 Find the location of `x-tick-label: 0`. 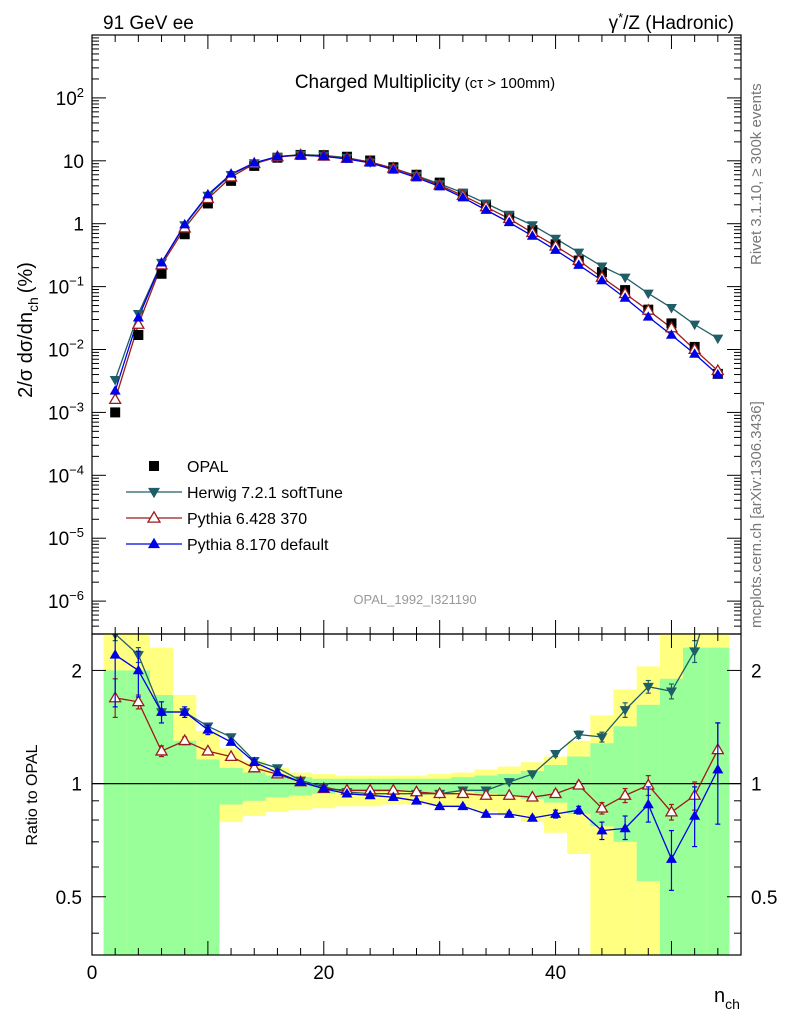

x-tick-label: 0 is located at coordinates (92, 973).